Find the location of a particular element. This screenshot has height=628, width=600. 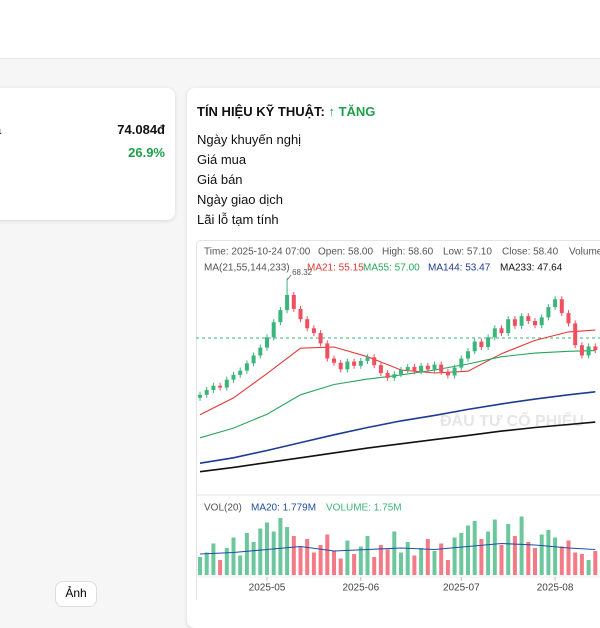

price: 74.084đ is located at coordinates (141, 129).